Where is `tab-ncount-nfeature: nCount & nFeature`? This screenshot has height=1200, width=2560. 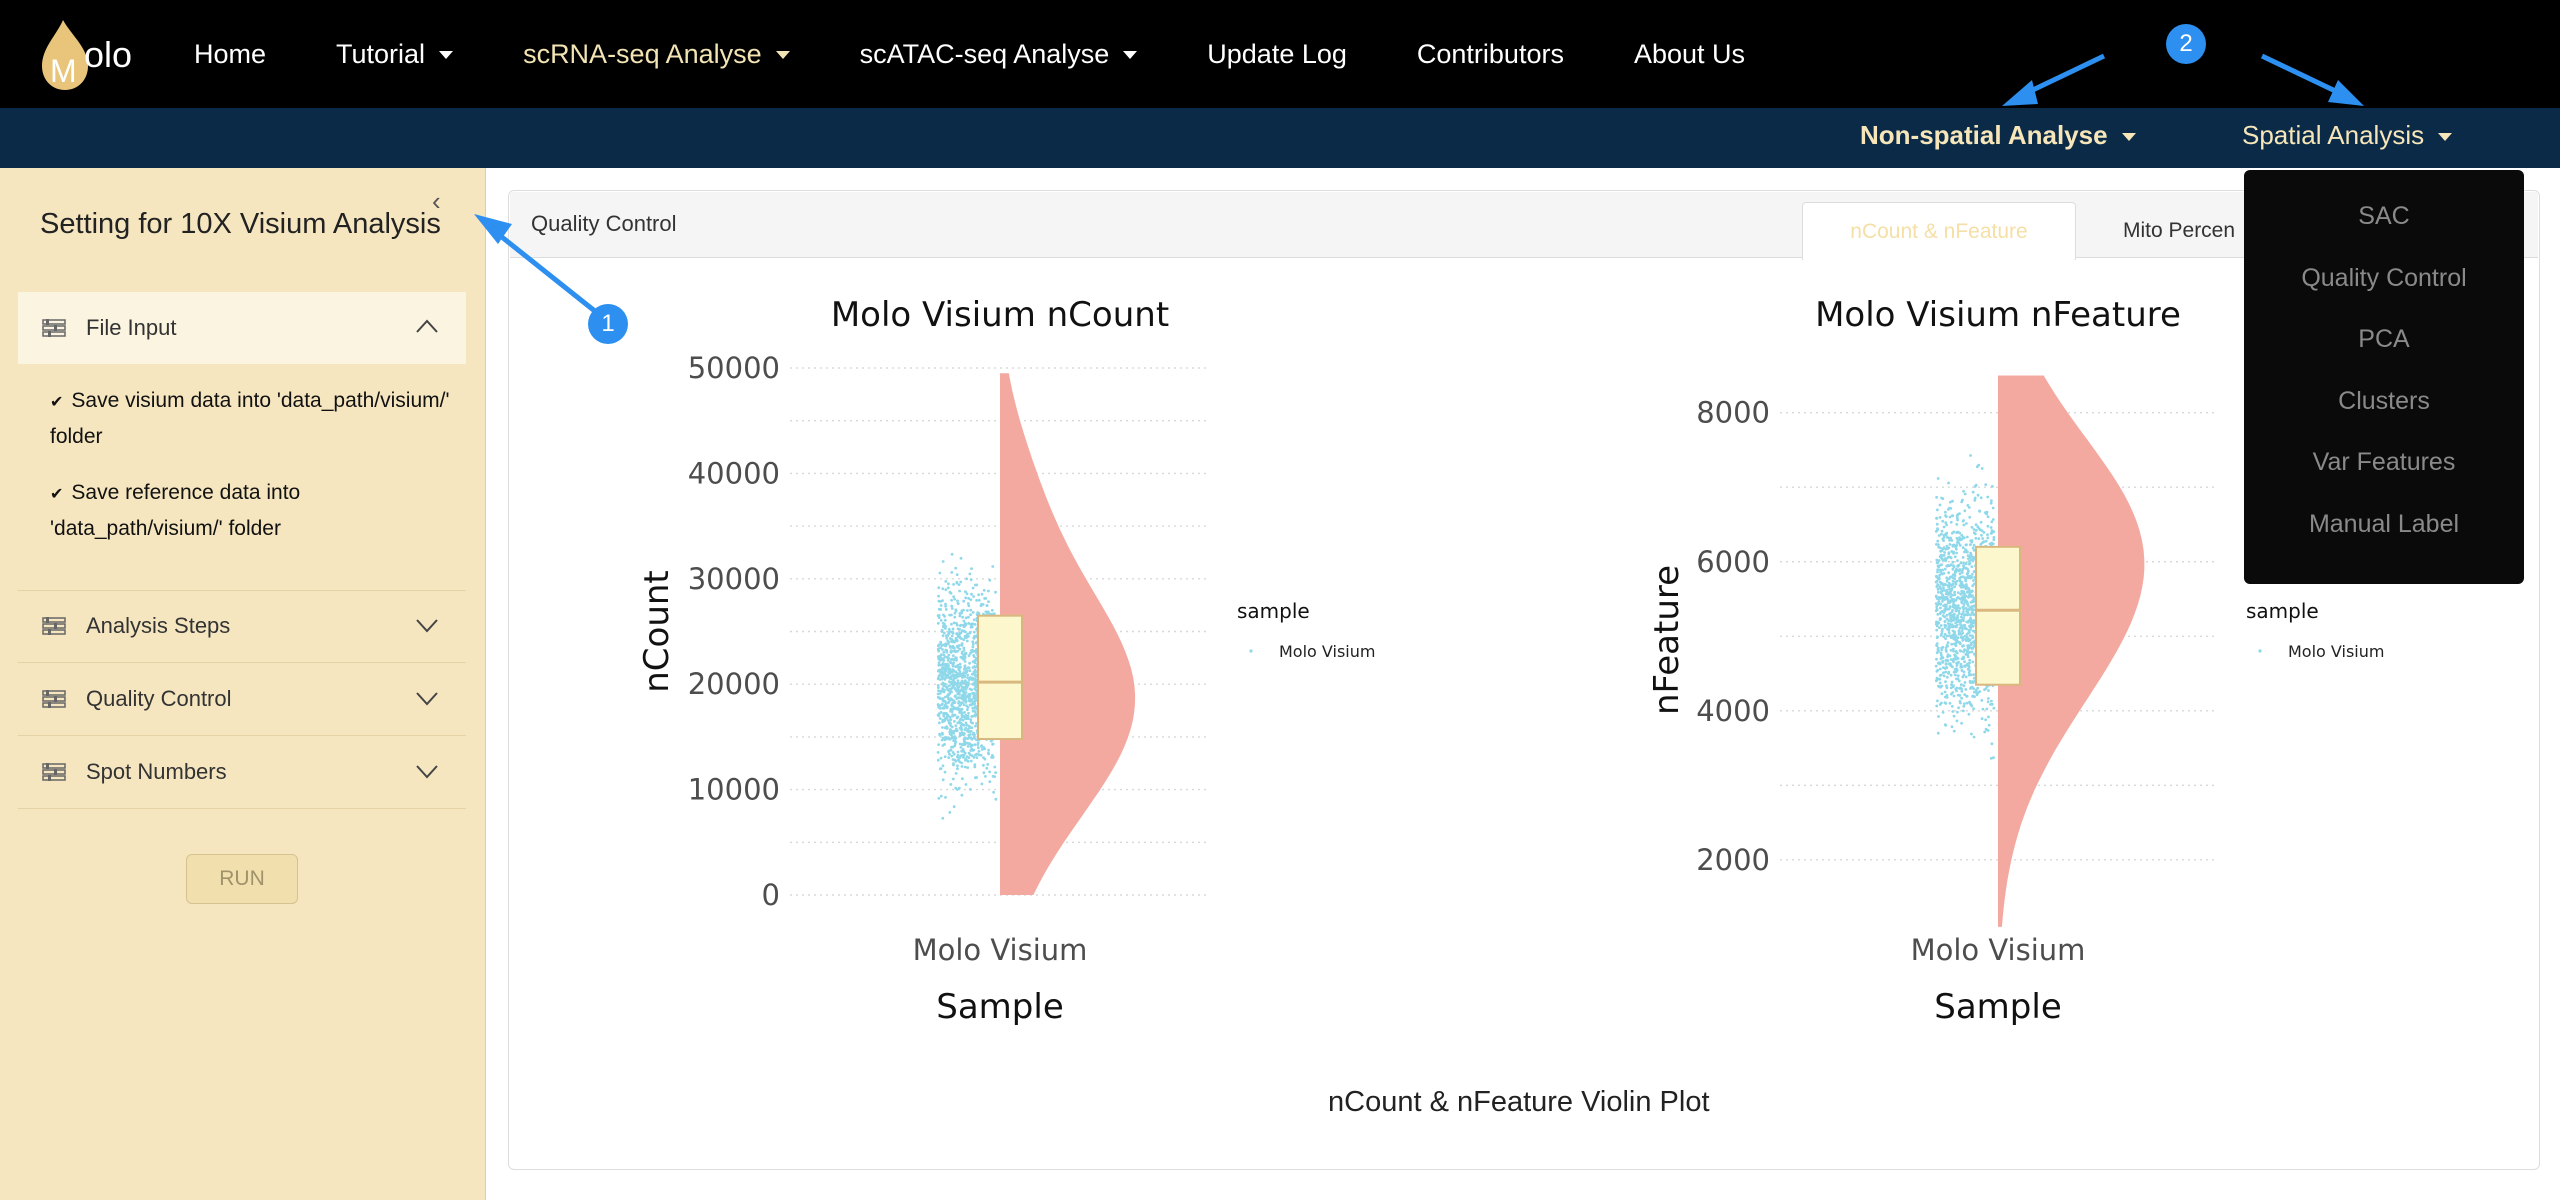
tab-ncount-nfeature: nCount & nFeature is located at coordinates (1939, 231).